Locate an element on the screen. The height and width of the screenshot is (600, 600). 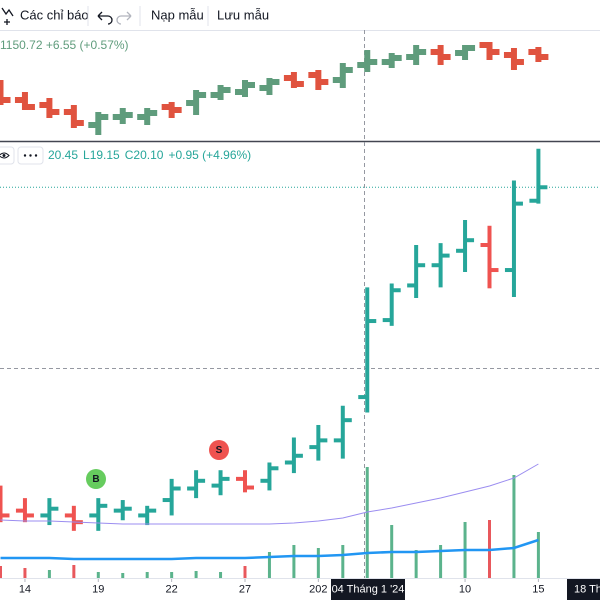
x-tick-label: 14 is located at coordinates (25, 589).